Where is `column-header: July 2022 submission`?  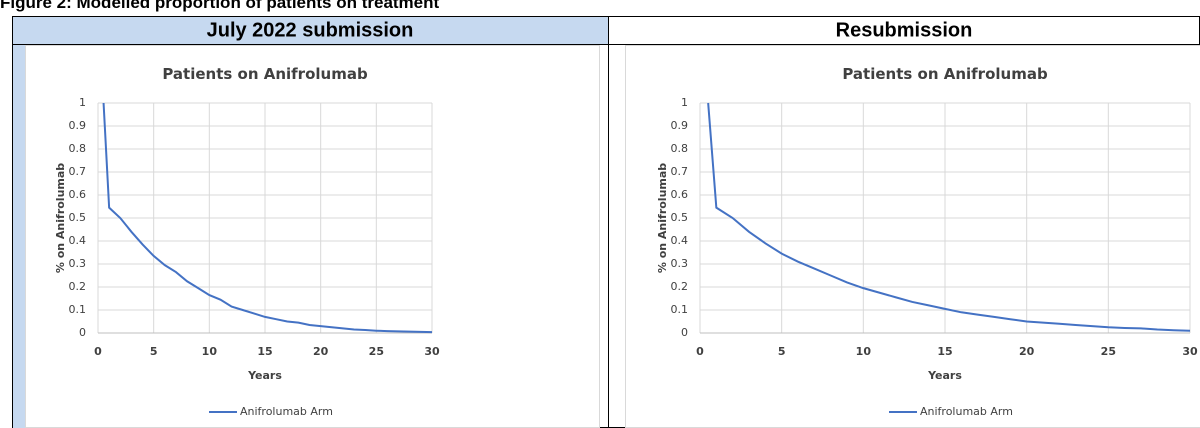
column-header: July 2022 submission is located at coordinates (310, 30).